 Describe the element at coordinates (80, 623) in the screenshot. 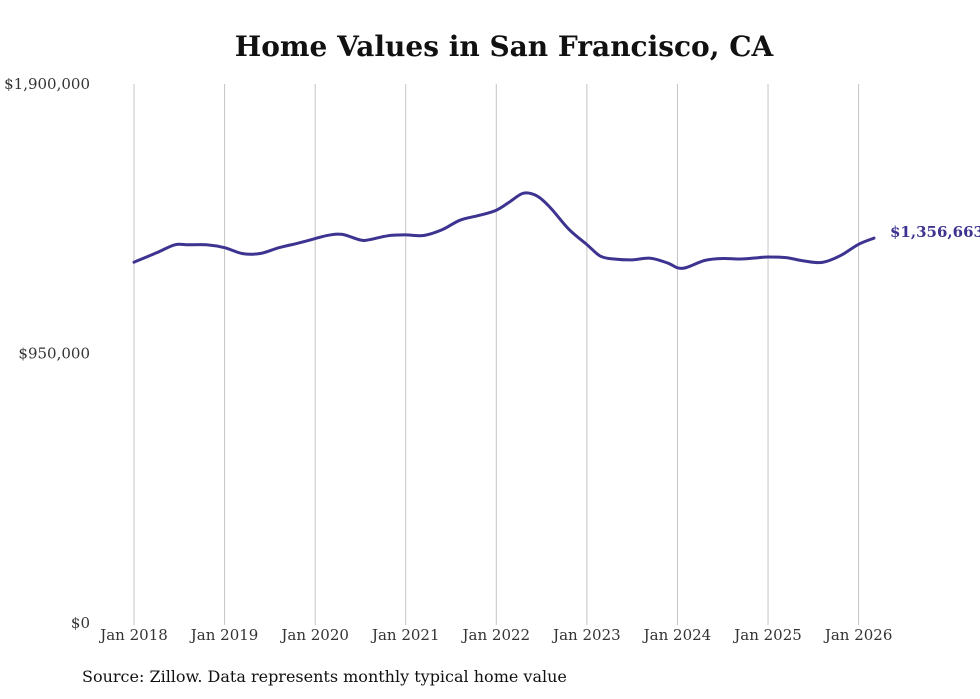

I see `y-tick-label: $0` at that location.